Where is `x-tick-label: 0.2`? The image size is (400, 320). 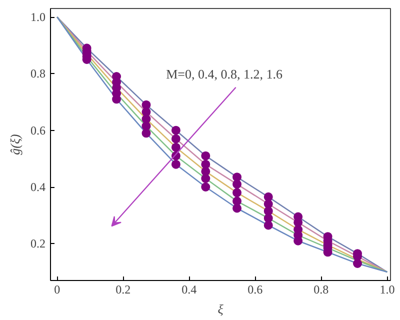
x-tick-label: 0.2 is located at coordinates (123, 289).